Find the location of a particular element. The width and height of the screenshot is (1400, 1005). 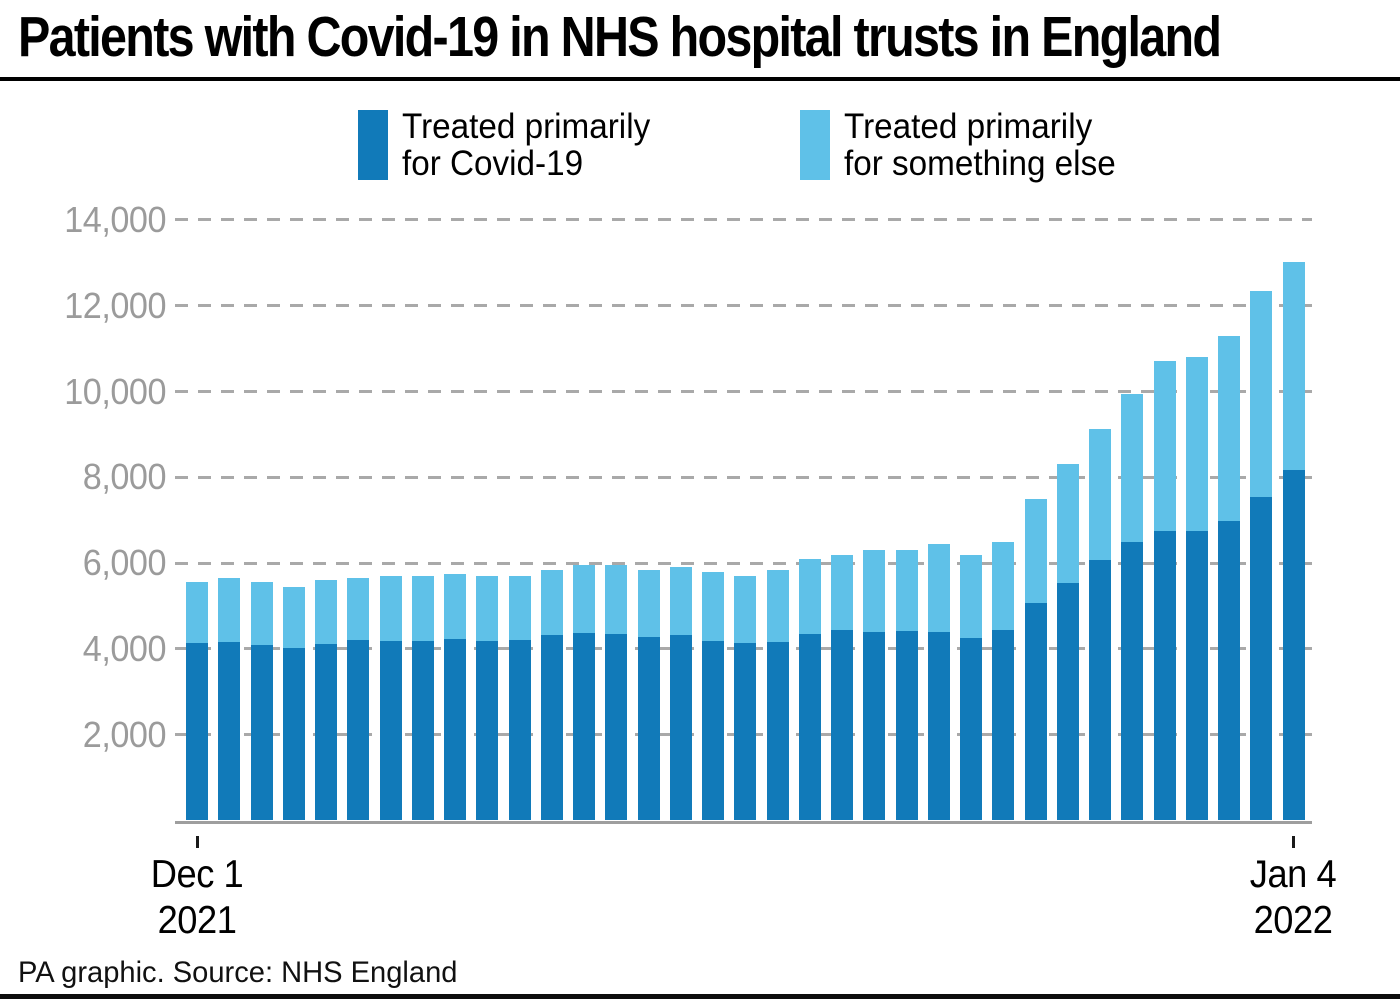

y-tick-label: 14,000 is located at coordinates (115, 219).